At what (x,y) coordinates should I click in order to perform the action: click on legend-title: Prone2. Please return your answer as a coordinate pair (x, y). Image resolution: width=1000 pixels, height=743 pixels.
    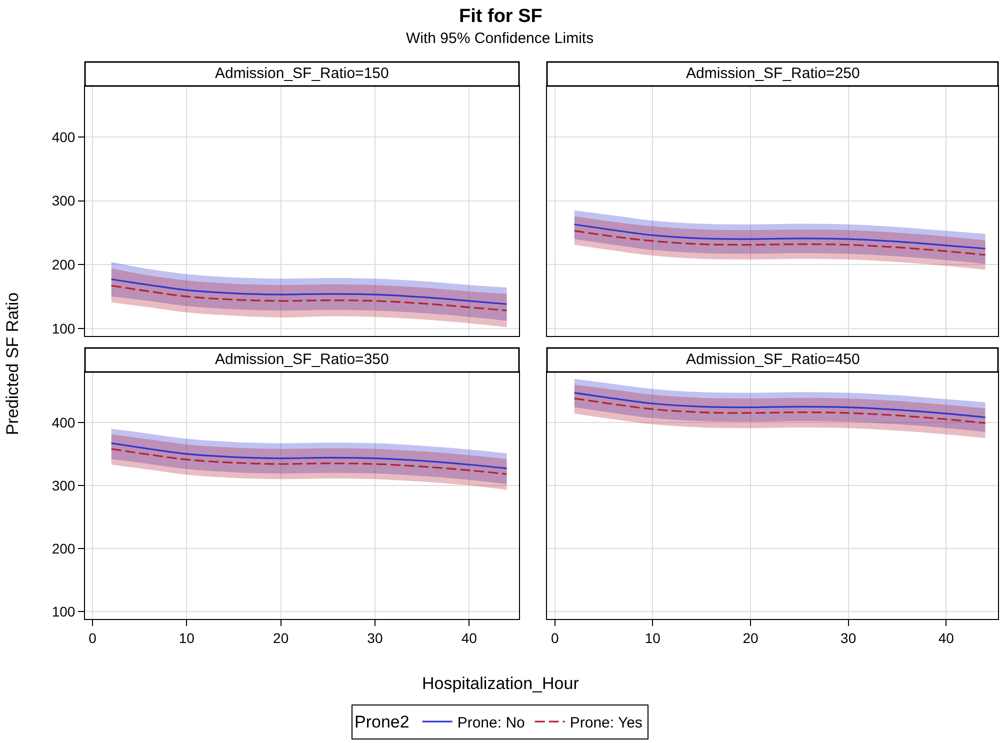
    Looking at the image, I should click on (382, 722).